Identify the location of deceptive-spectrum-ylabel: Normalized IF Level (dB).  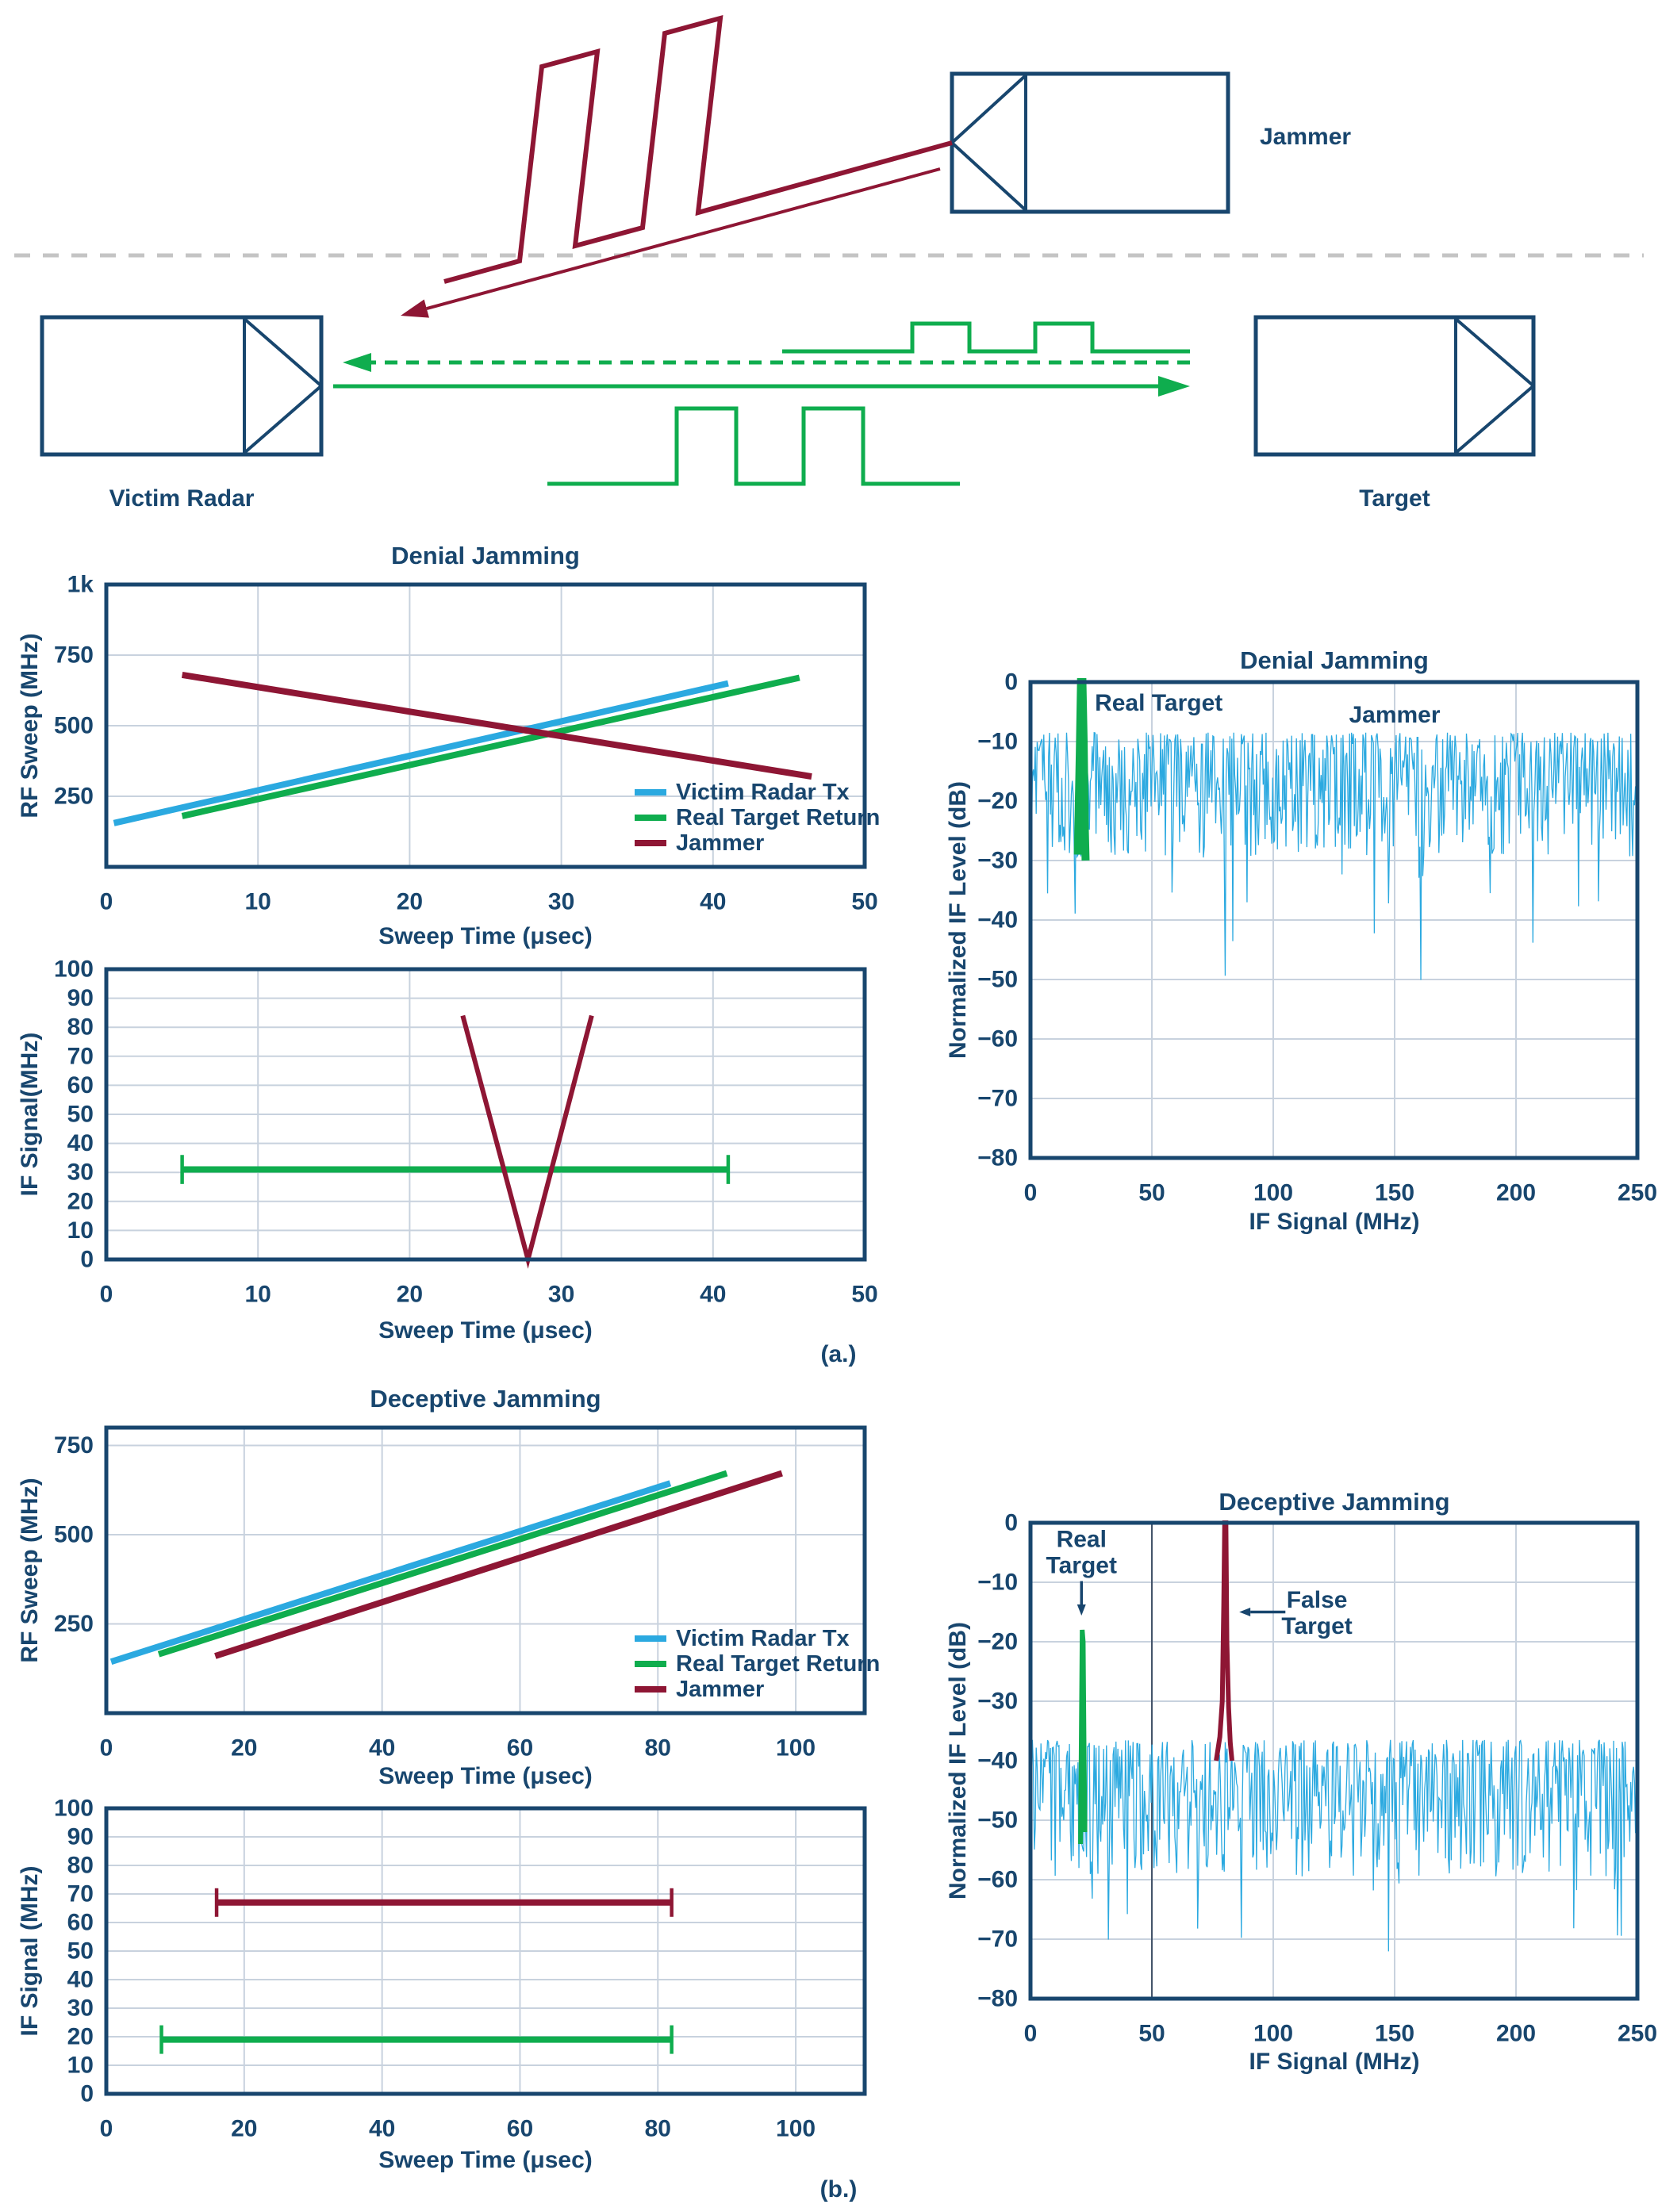
(958, 1760).